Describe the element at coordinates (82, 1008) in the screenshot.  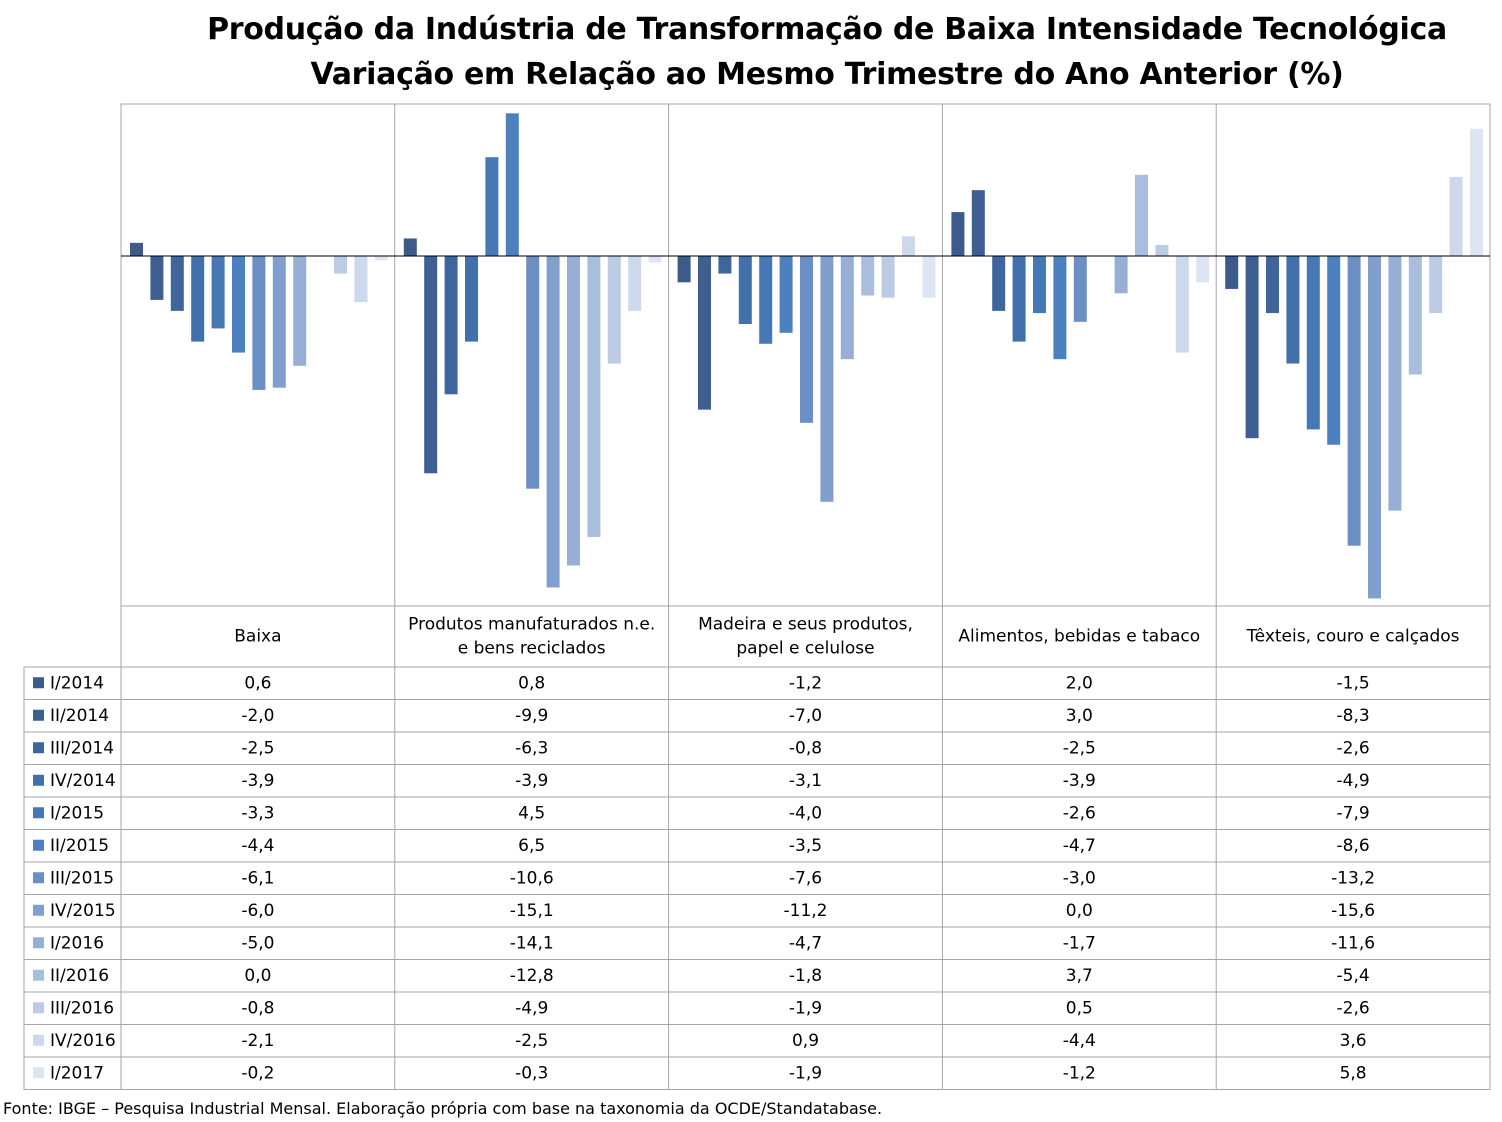
I see `legend-entry: III/2016` at that location.